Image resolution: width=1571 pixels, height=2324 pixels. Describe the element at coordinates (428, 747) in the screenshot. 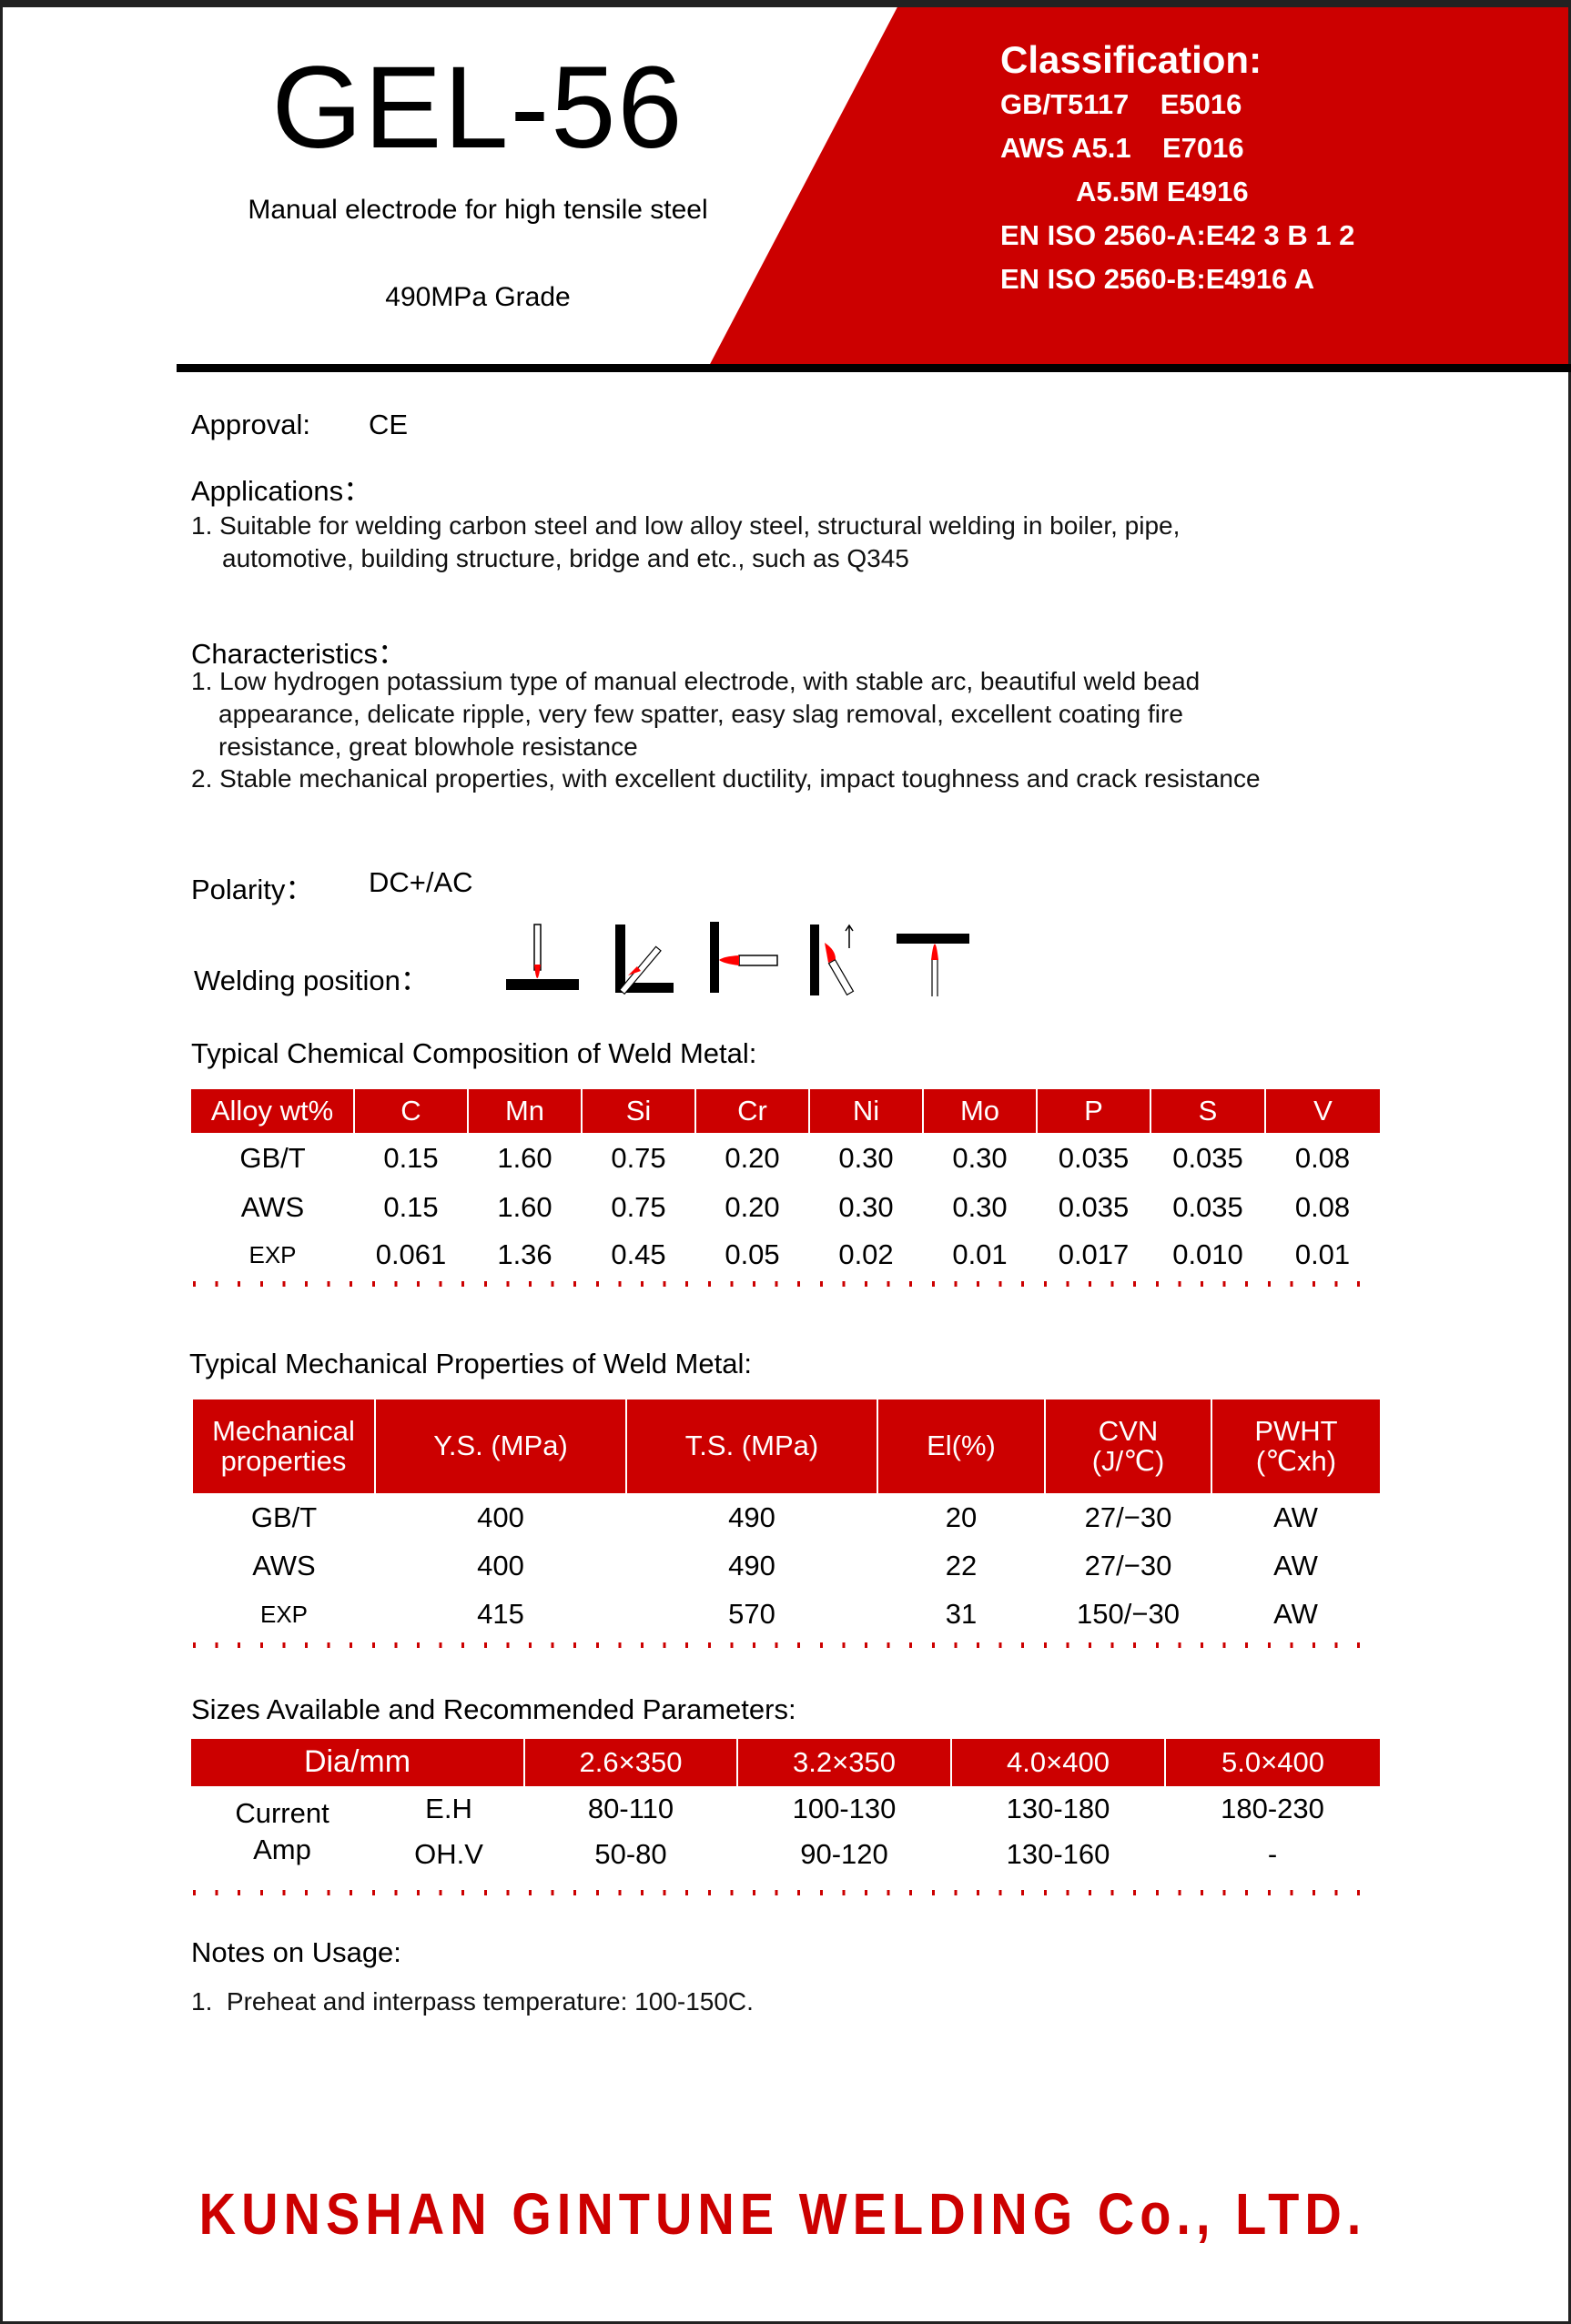

I see `characteristics-line: resistance, great blowhole resistance` at that location.